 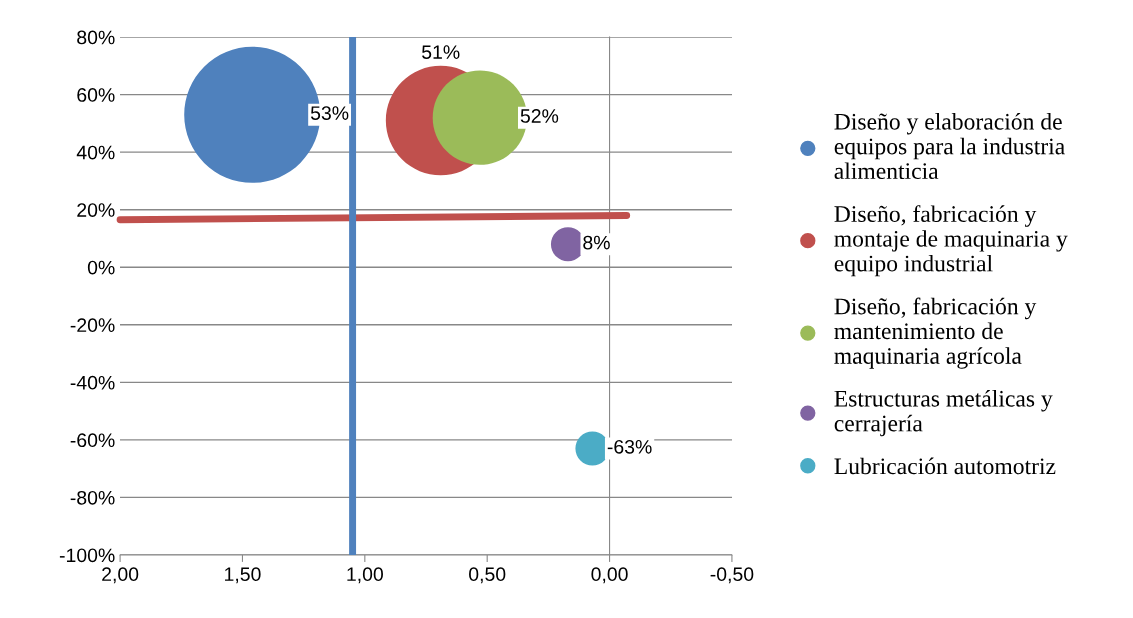 What do you see at coordinates (935, 333) in the screenshot?
I see `legend-label: Diseño, fabricación y mantenimiento de maquinaria agrícola` at bounding box center [935, 333].